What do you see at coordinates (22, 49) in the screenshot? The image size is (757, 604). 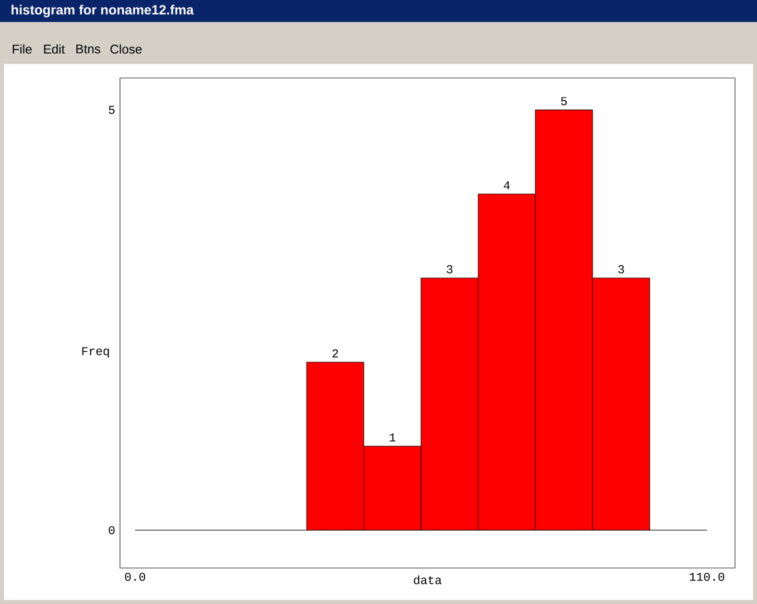 I see `text: File` at bounding box center [22, 49].